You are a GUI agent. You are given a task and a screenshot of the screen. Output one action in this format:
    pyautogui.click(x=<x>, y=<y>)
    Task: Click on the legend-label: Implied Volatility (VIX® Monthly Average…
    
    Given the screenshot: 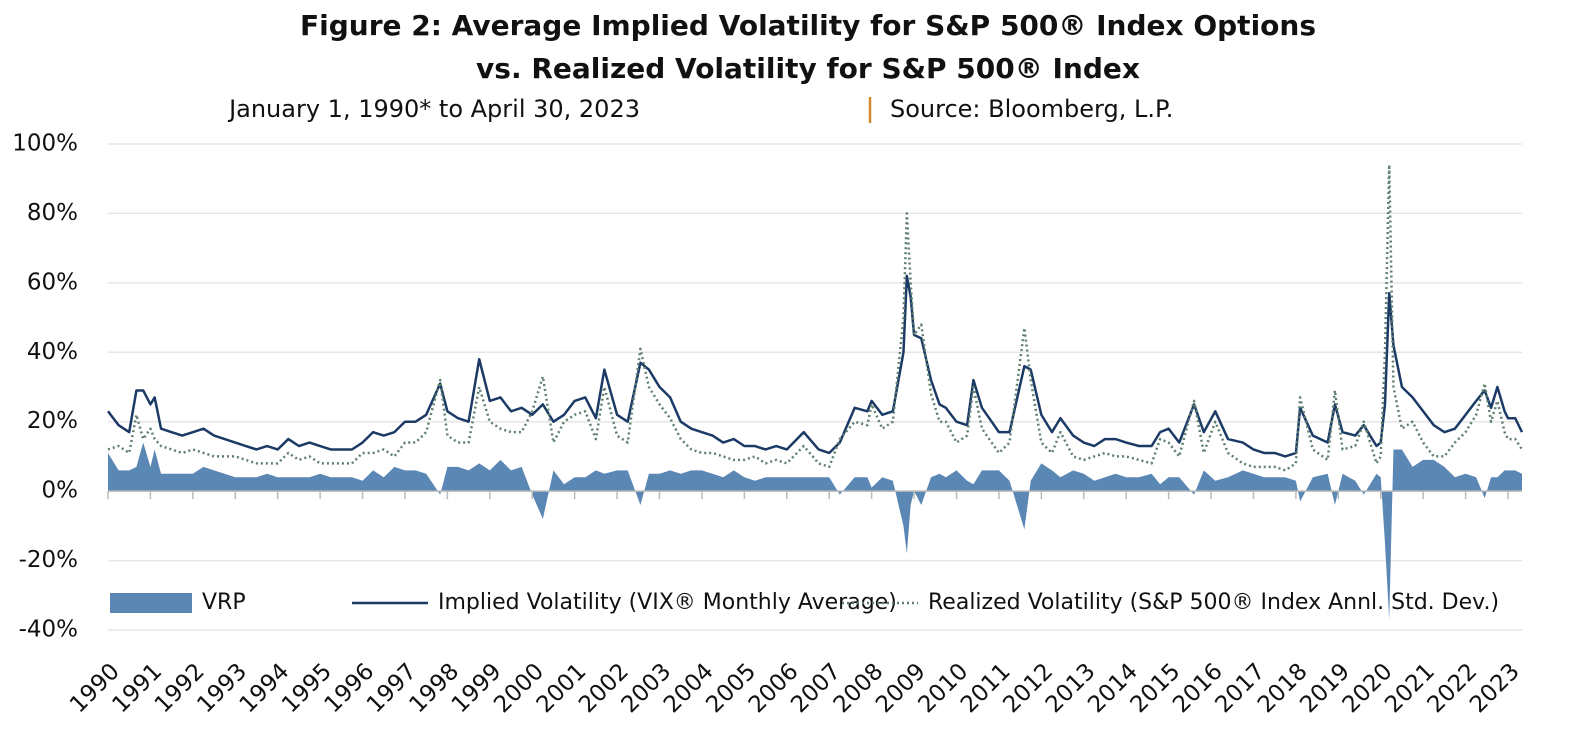 What is the action you would take?
    pyautogui.click(x=667, y=602)
    